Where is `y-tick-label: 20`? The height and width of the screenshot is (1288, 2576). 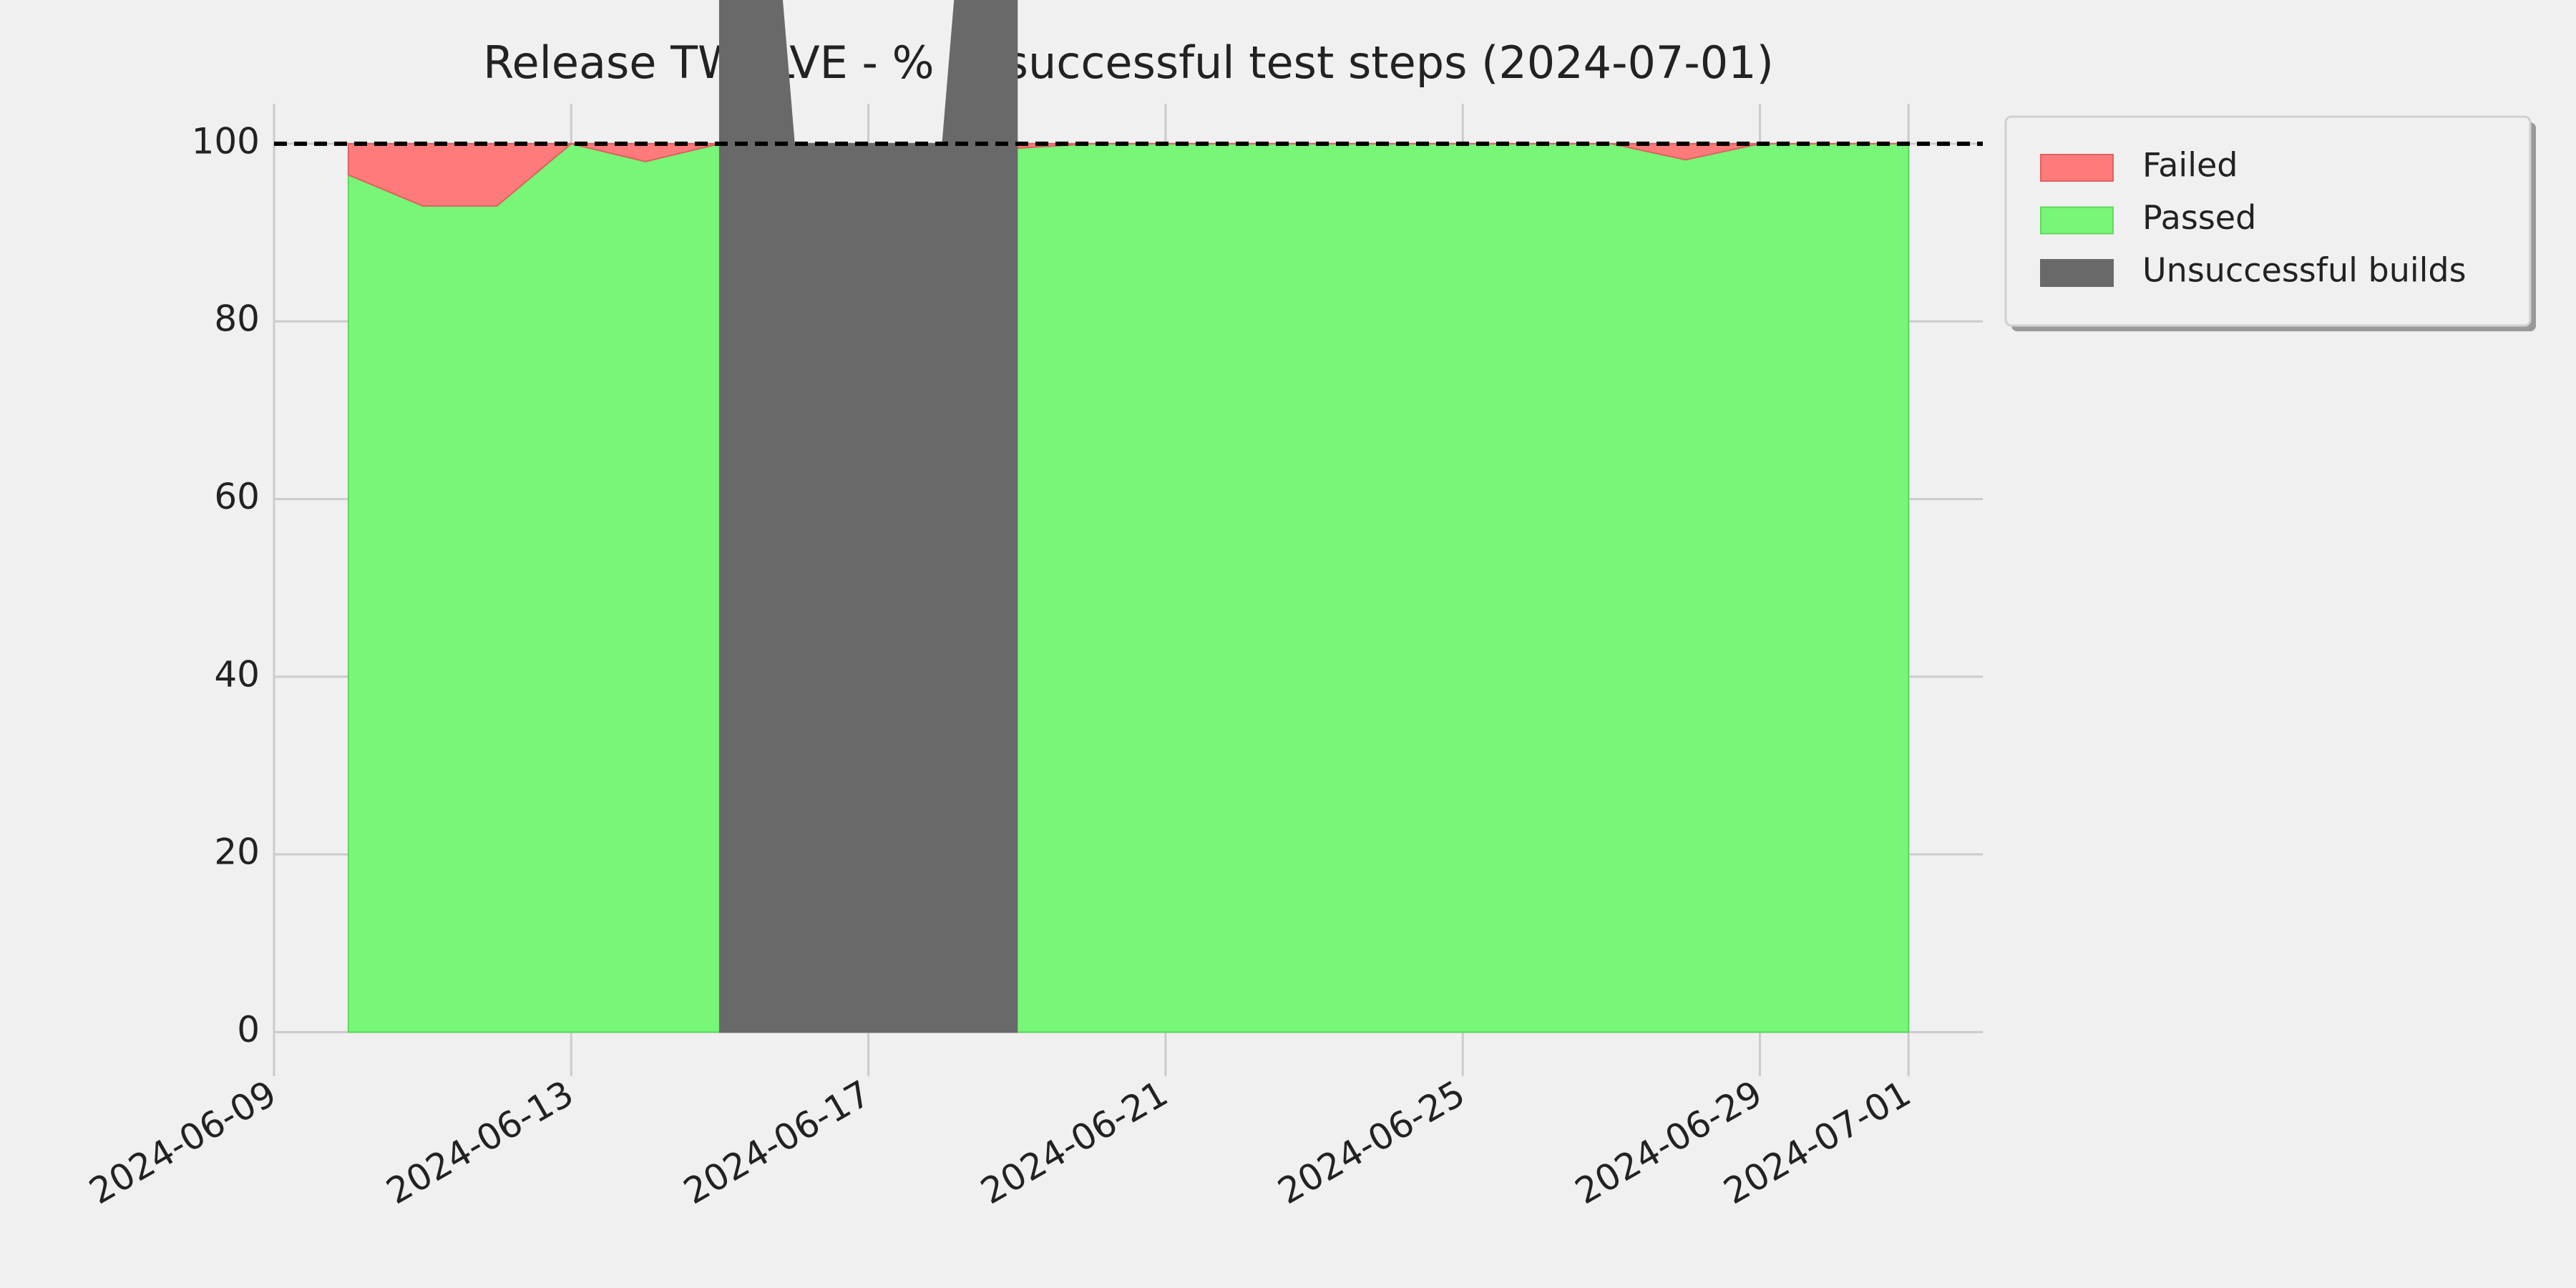
y-tick-label: 20 is located at coordinates (237, 852).